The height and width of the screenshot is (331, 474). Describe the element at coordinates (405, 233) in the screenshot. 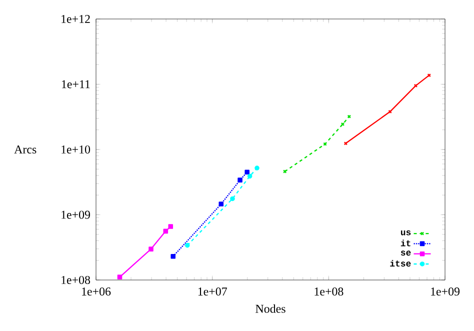

I see `legend-label: us` at that location.